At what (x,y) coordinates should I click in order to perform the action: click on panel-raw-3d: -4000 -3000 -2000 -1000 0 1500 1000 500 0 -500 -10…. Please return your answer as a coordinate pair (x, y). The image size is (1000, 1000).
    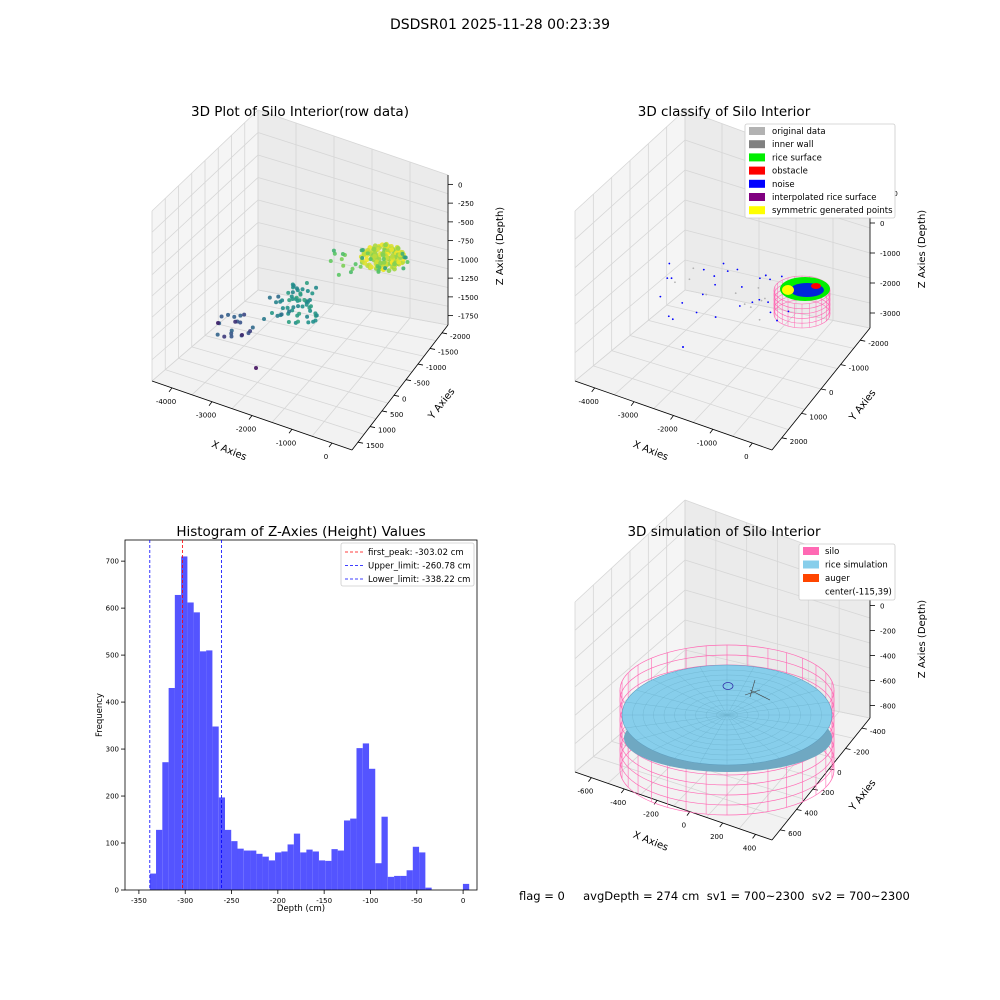
    Looking at the image, I should click on (328, 283).